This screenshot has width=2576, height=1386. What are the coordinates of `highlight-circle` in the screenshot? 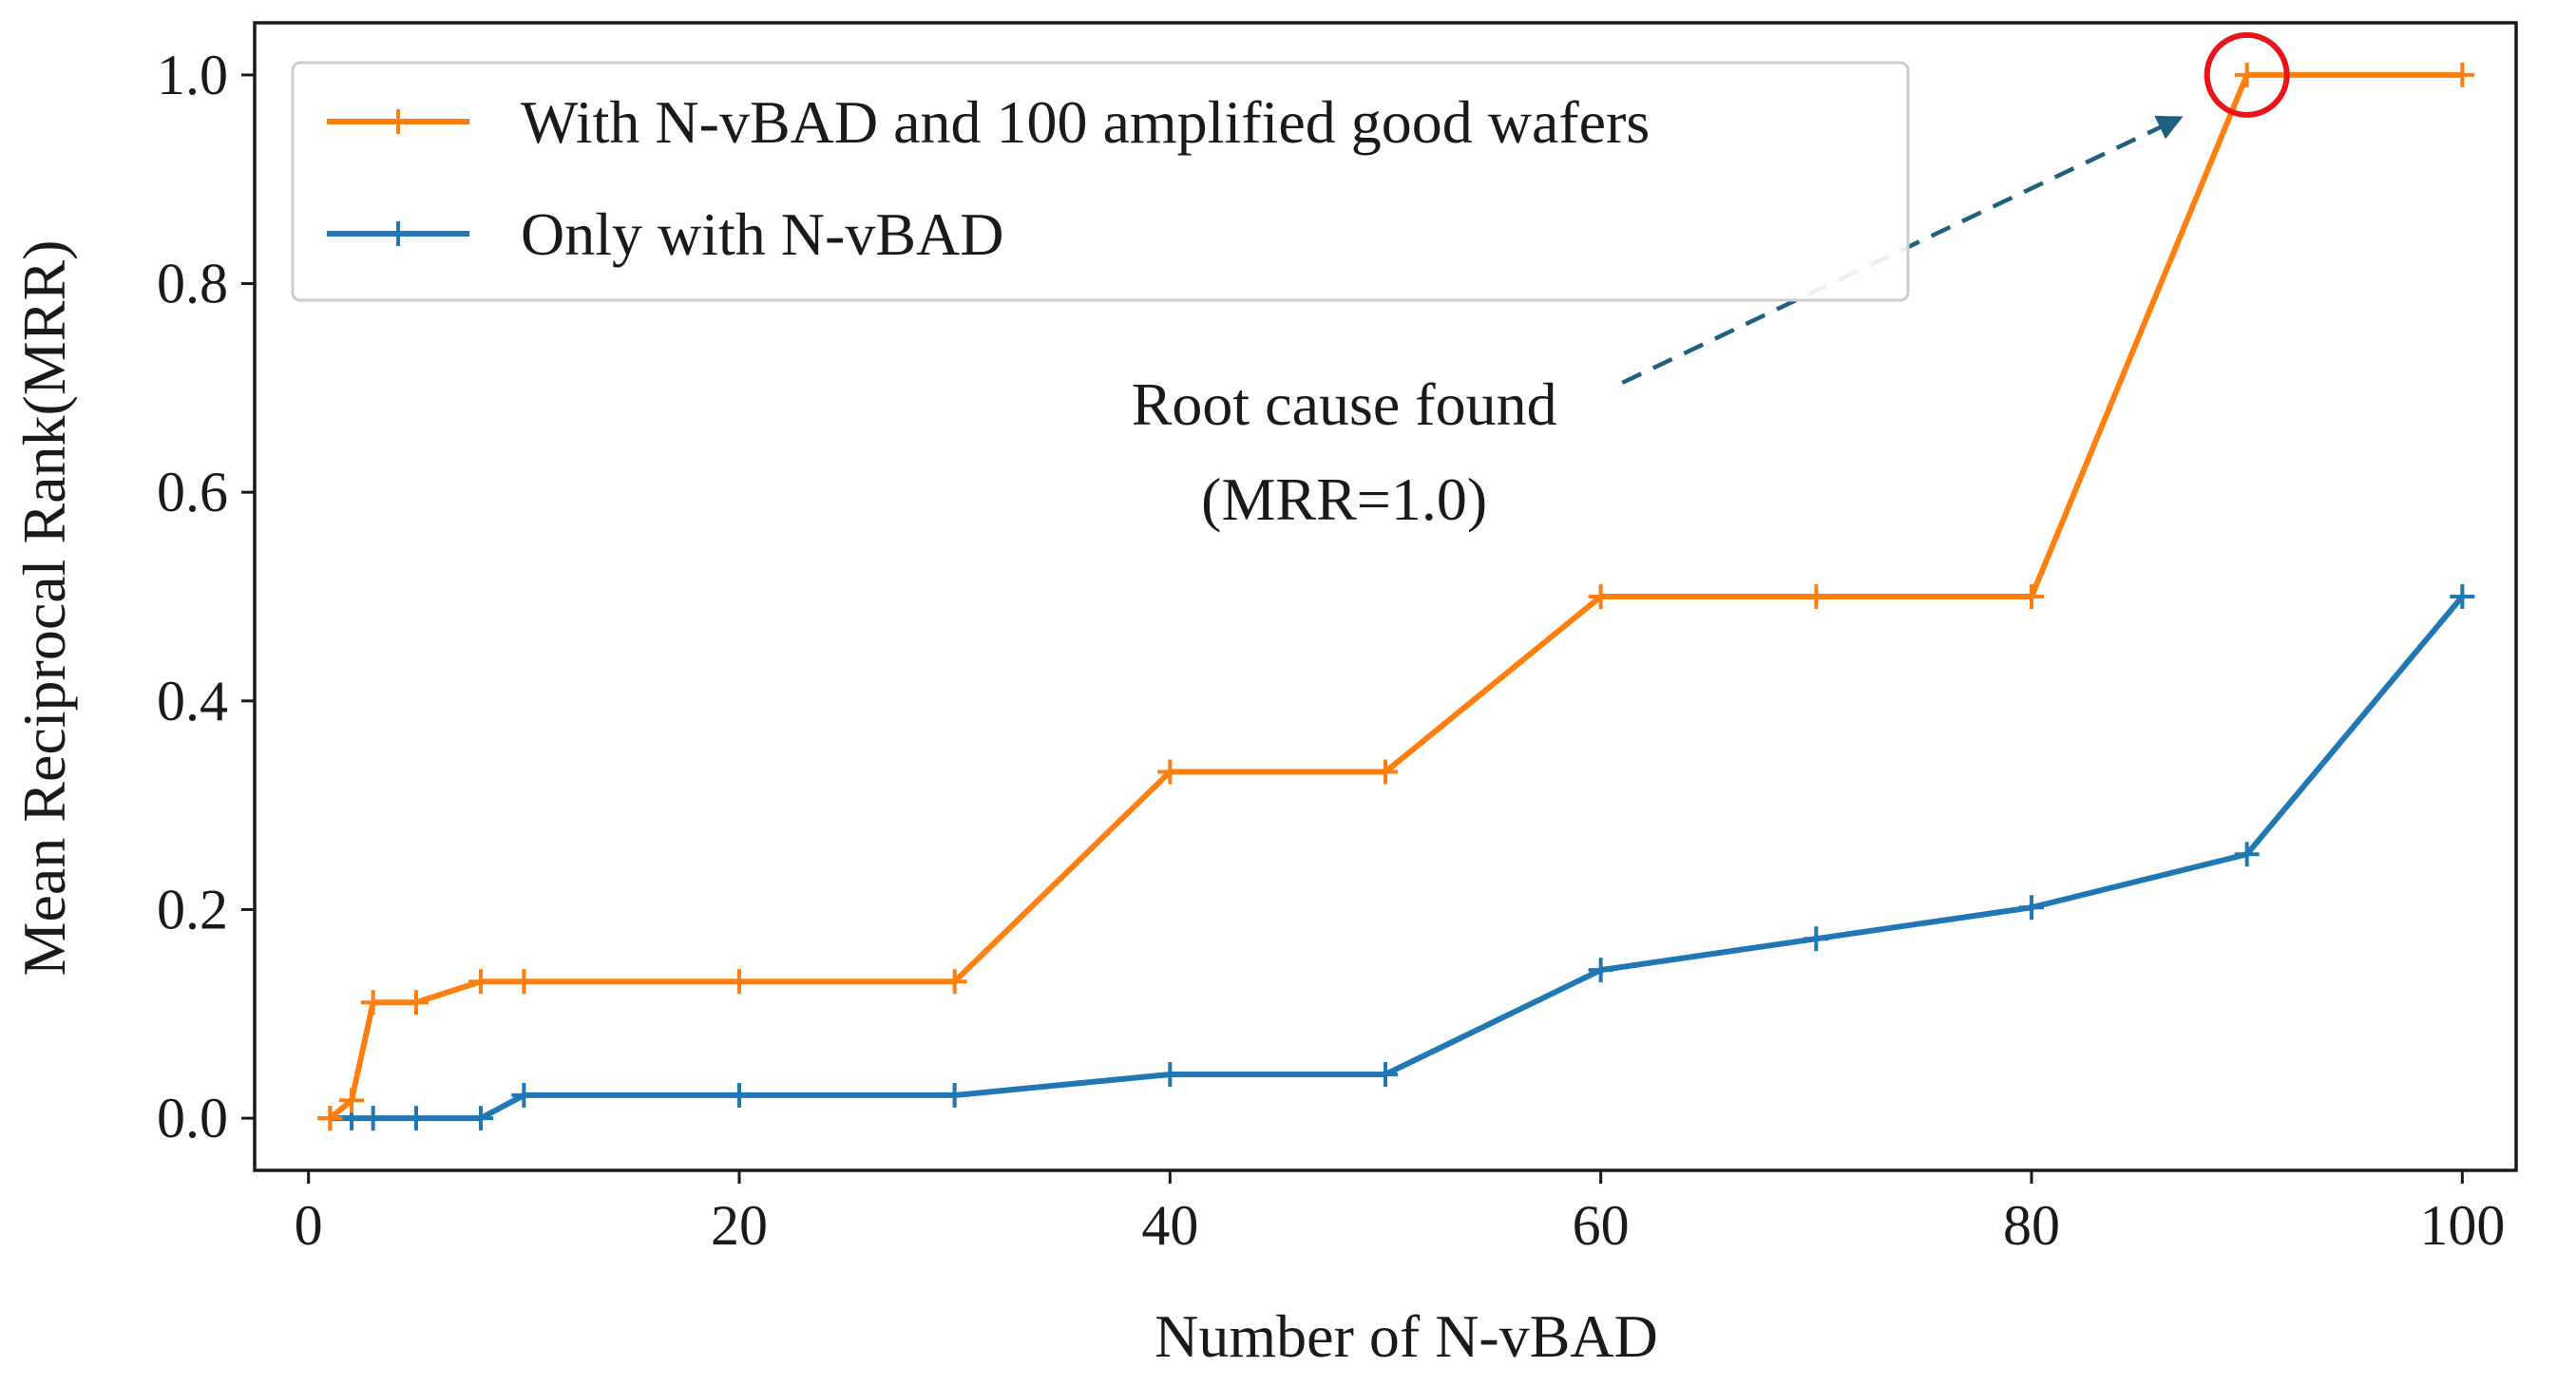 It's located at (2247, 74).